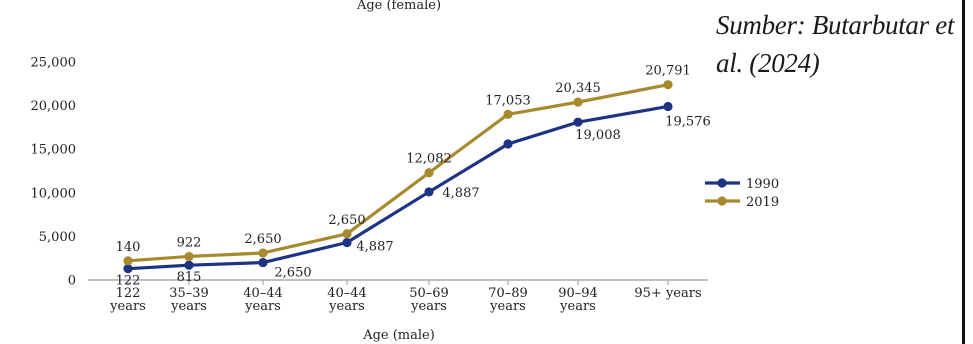 This screenshot has height=344, width=973. I want to click on x-axis-title: Age (male), so click(398, 335).